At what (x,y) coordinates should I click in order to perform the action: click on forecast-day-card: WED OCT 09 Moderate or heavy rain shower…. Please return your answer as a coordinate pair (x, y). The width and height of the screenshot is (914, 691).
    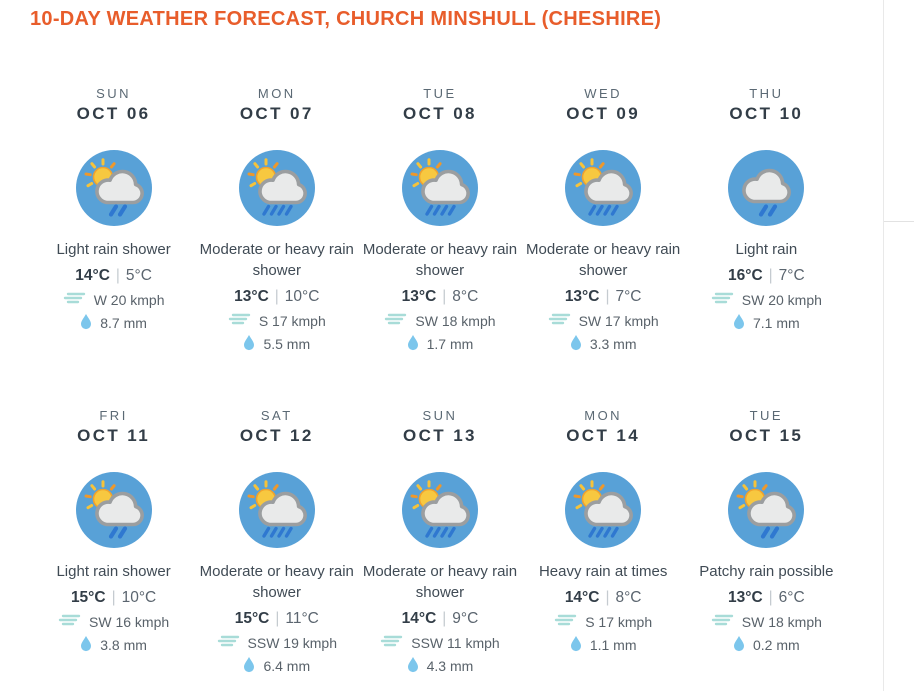
    Looking at the image, I should click on (603, 220).